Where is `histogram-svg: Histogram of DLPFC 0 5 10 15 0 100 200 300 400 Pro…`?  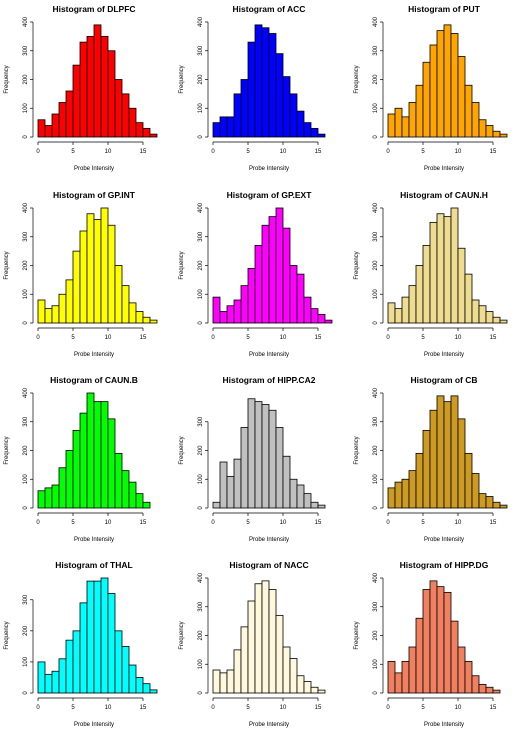 histogram-svg: Histogram of DLPFC 0 5 10 15 0 100 200 300 400 Pro… is located at coordinates (81, 88).